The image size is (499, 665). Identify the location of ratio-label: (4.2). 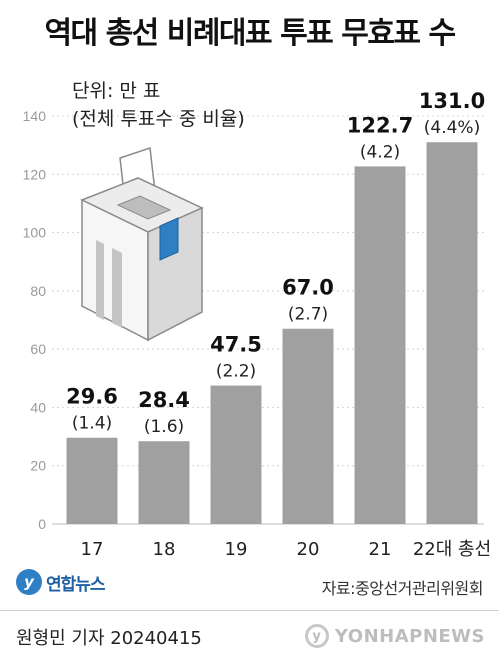
(380, 152).